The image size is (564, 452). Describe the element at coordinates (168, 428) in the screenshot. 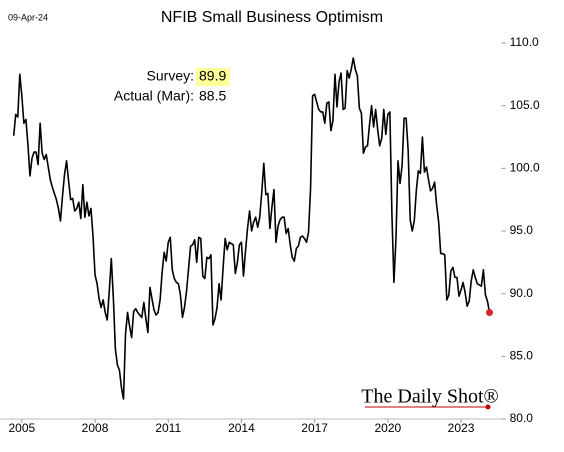

I see `x-tick-label: 2011` at that location.